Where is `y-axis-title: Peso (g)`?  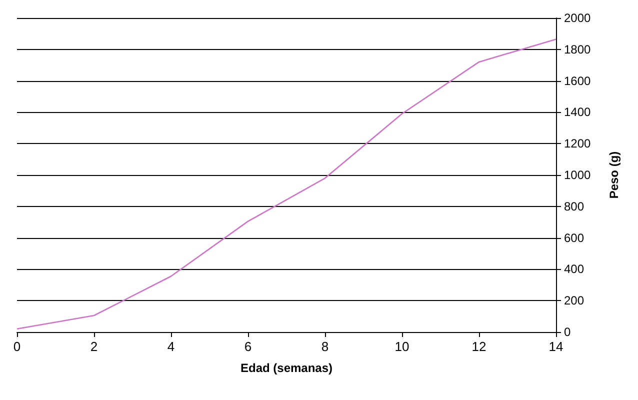
y-axis-title: Peso (g) is located at coordinates (614, 175).